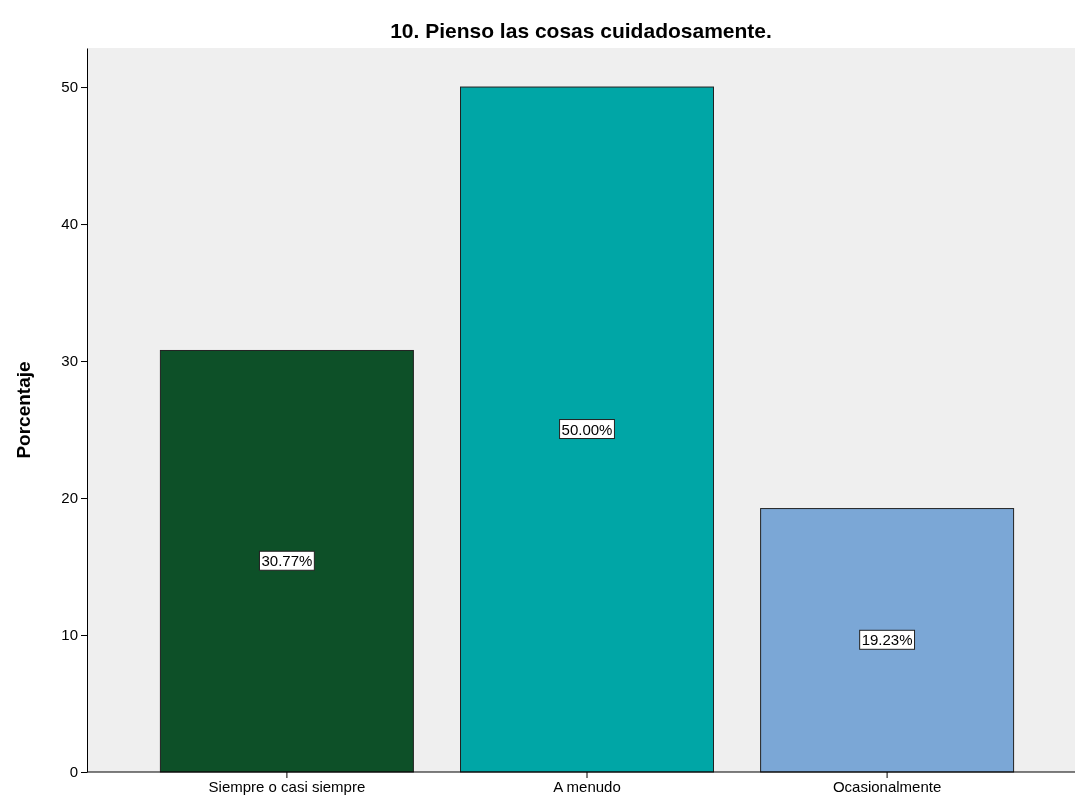 Image resolution: width=1076 pixels, height=808 pixels. Describe the element at coordinates (587, 786) in the screenshot. I see `x-tick-label: A menudo` at that location.